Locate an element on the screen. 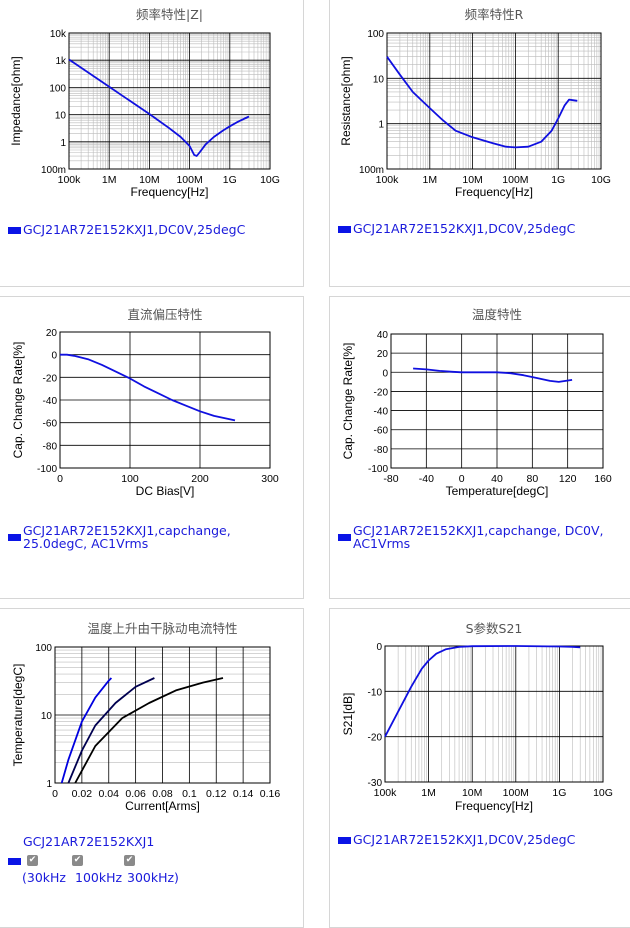  checkbox-300khz: ✔ is located at coordinates (129, 860).